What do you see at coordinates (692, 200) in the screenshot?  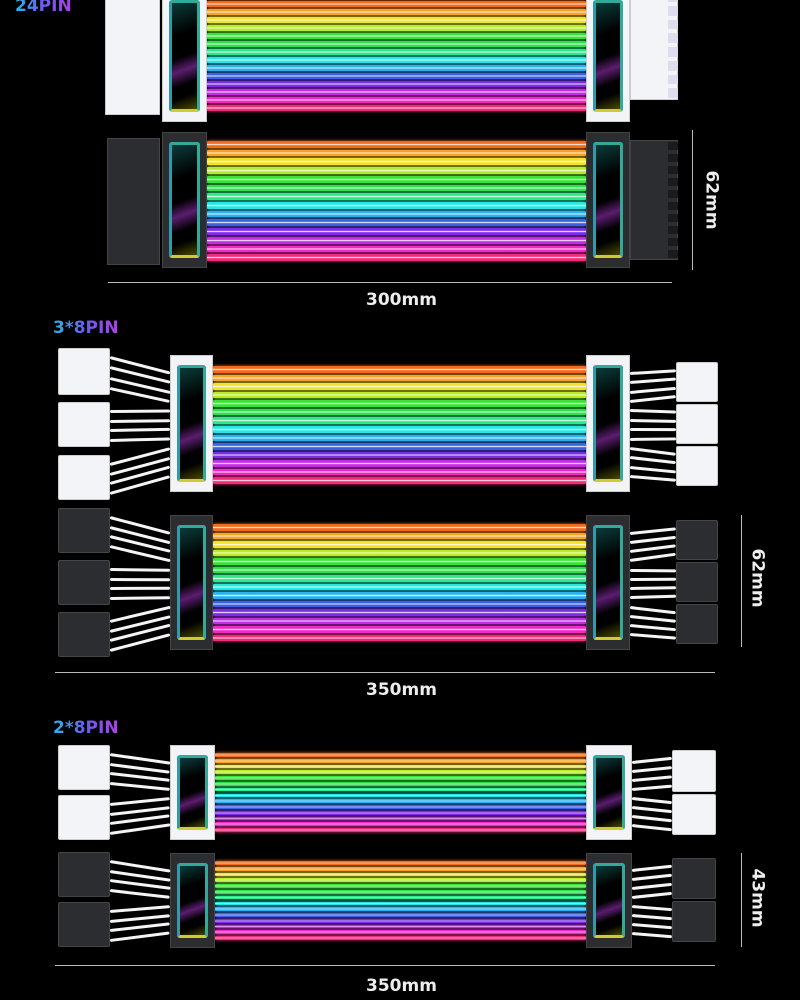 I see `height-dimension-line` at bounding box center [692, 200].